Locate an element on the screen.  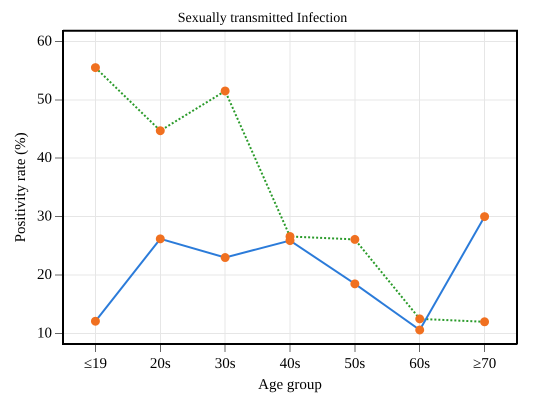
x-axis-title: Age group is located at coordinates (290, 384).